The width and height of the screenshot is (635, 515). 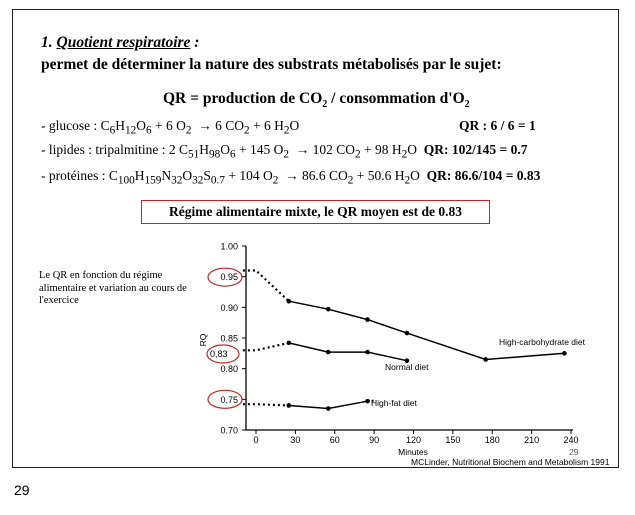 What do you see at coordinates (255, 440) in the screenshot?
I see `x-tick-label: 0` at bounding box center [255, 440].